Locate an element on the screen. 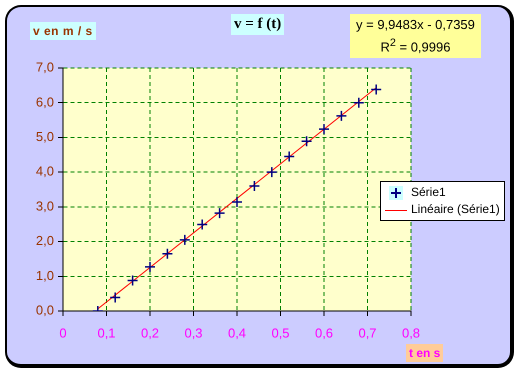 The height and width of the screenshot is (373, 517). y-tick-label: 6,0 is located at coordinates (45, 102).